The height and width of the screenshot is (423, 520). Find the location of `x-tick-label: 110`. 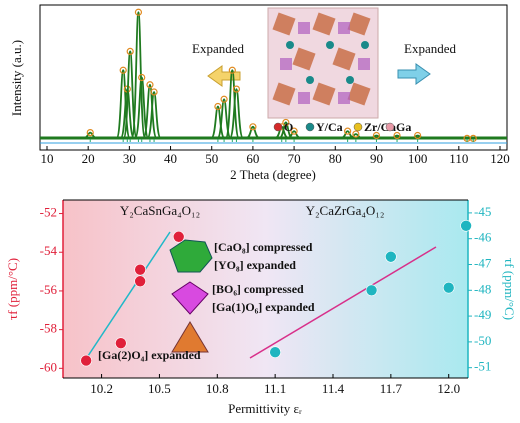

x-tick-label: 110 is located at coordinates (458, 158).